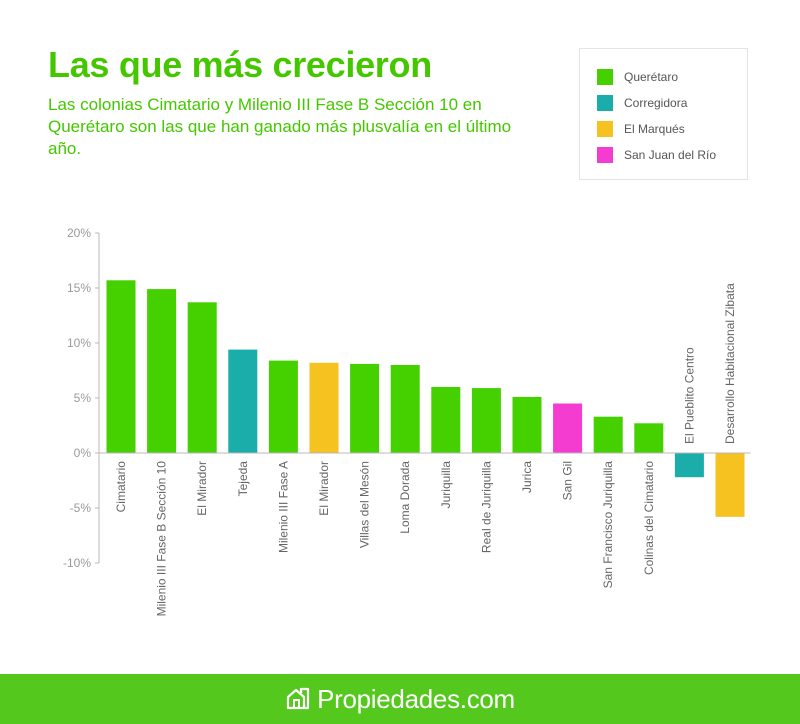 This screenshot has height=724, width=800. What do you see at coordinates (81, 508) in the screenshot?
I see `y-tick-label: -5%` at bounding box center [81, 508].